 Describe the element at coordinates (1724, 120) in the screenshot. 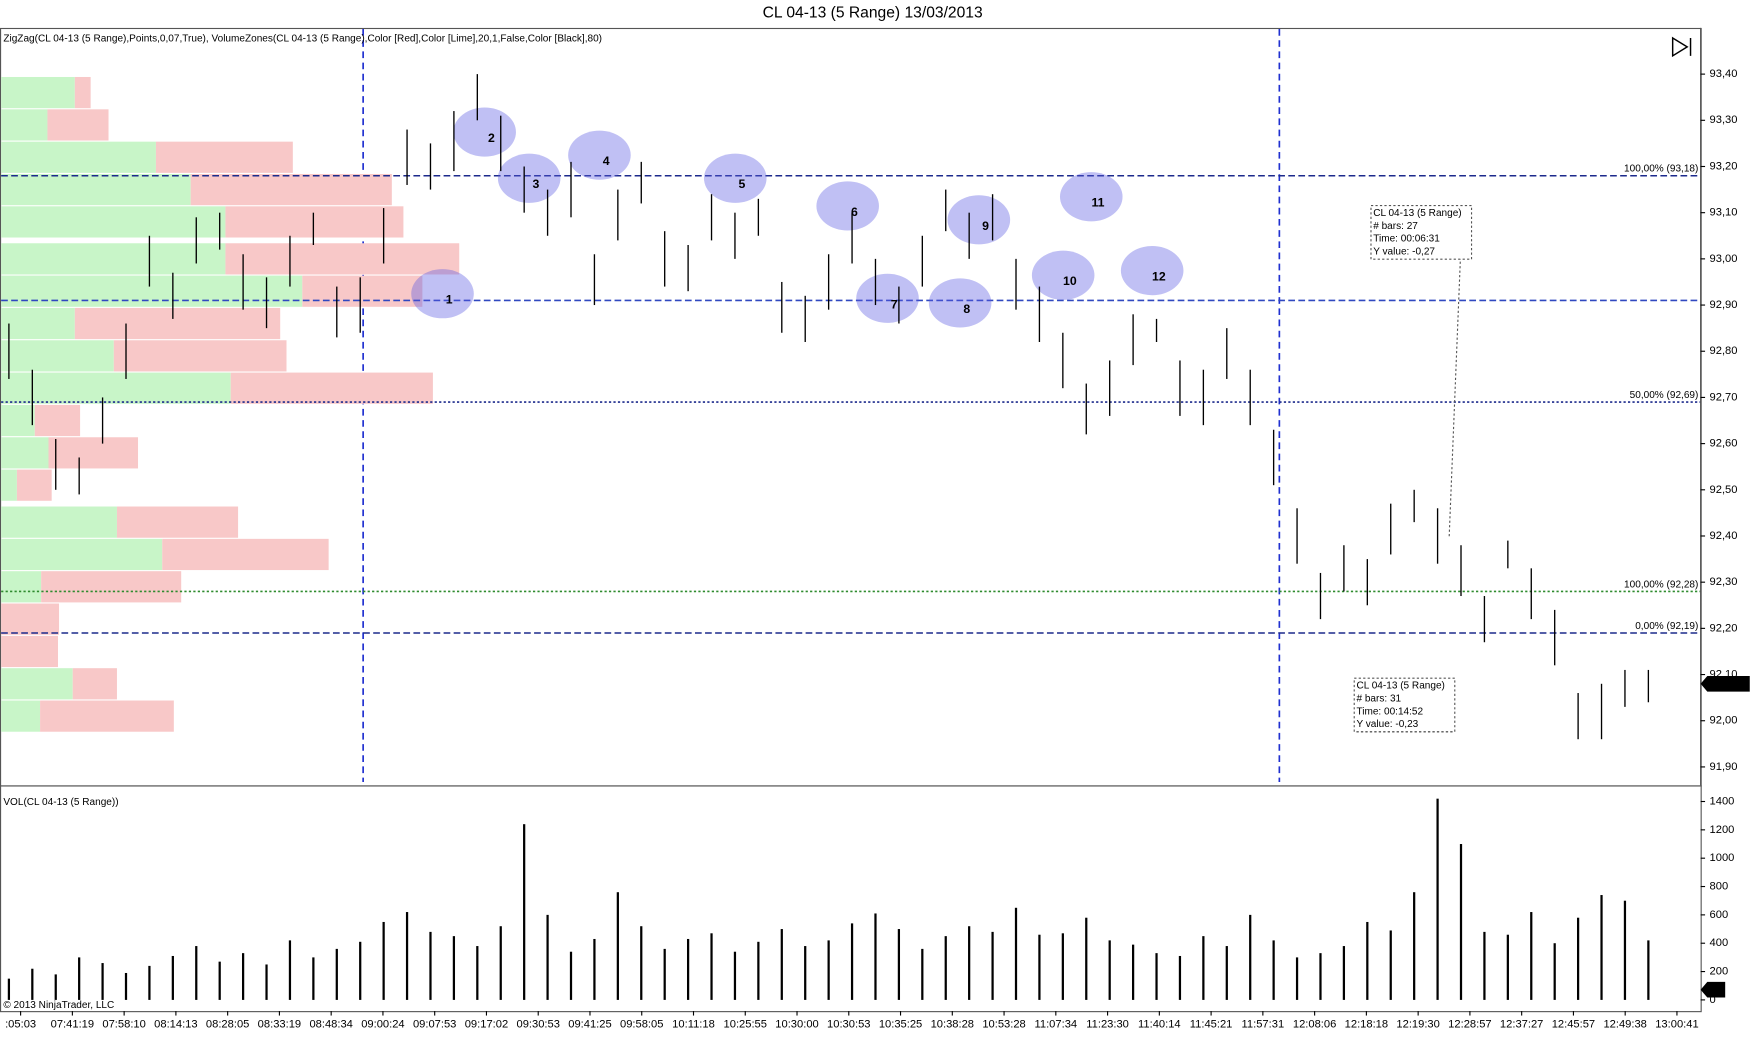

I see `y-tick-label: 93,30` at that location.